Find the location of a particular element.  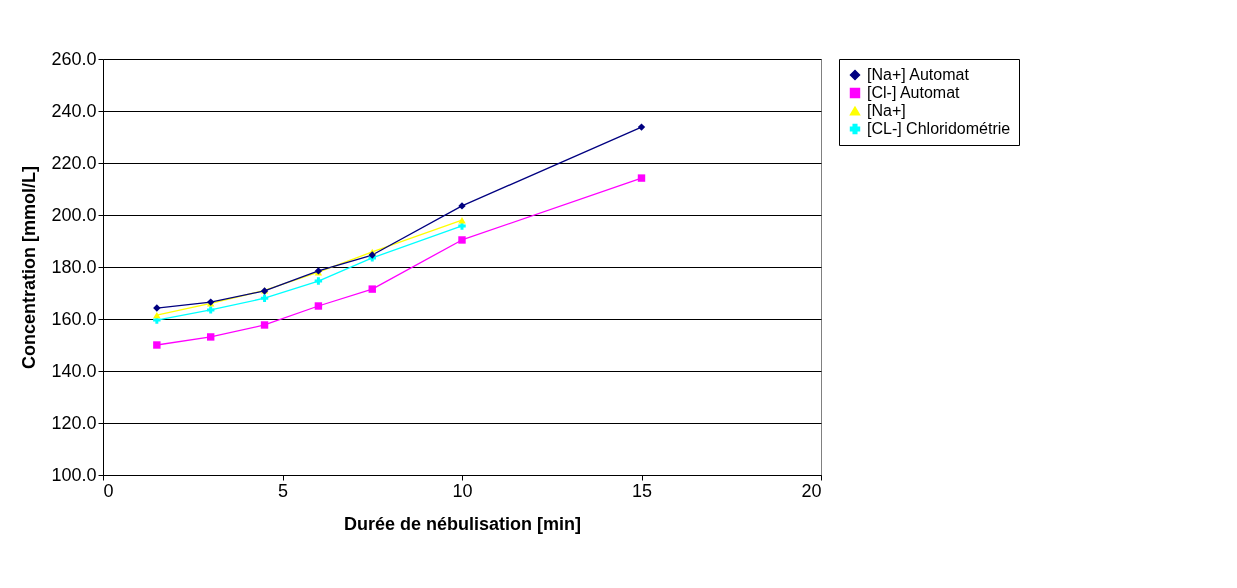

x-axis-title: Durée de nébulisation [min] is located at coordinates (462, 523).